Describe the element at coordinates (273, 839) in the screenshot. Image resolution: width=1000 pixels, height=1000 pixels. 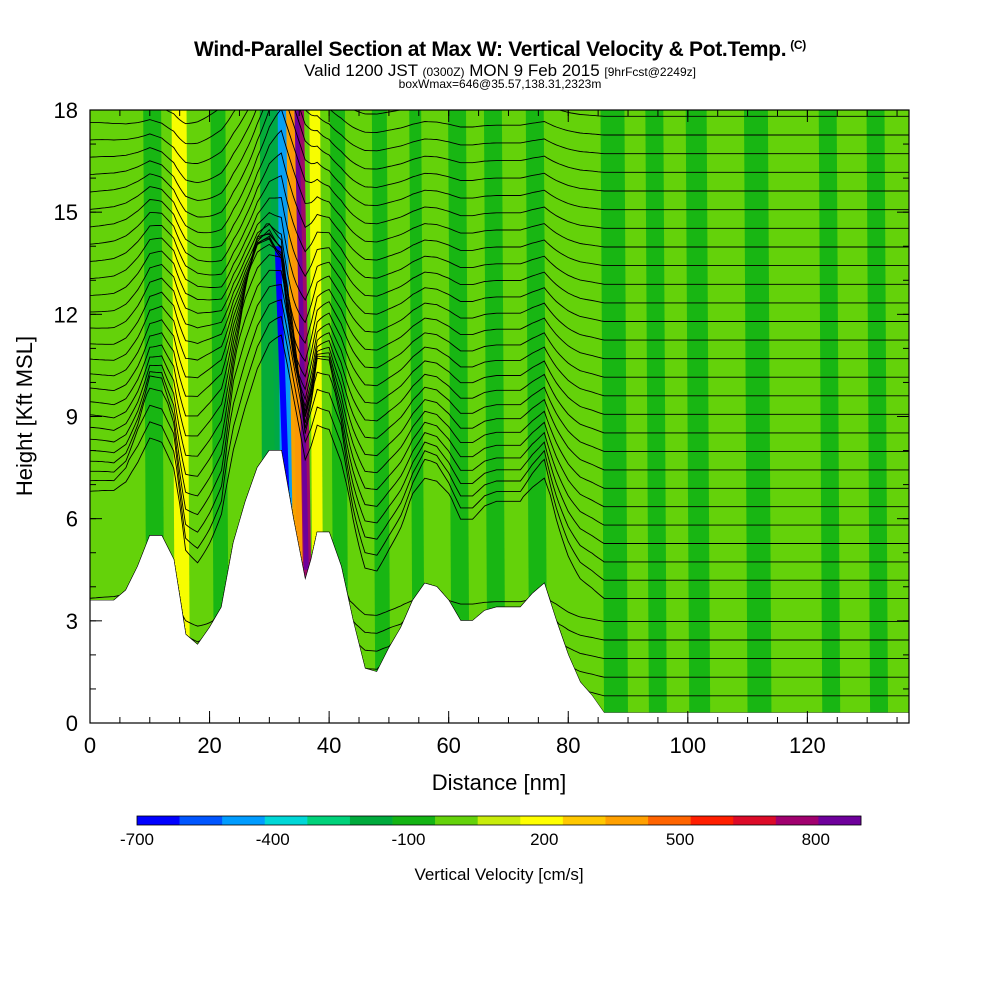
I see `colorbar-tick-label: -400` at that location.